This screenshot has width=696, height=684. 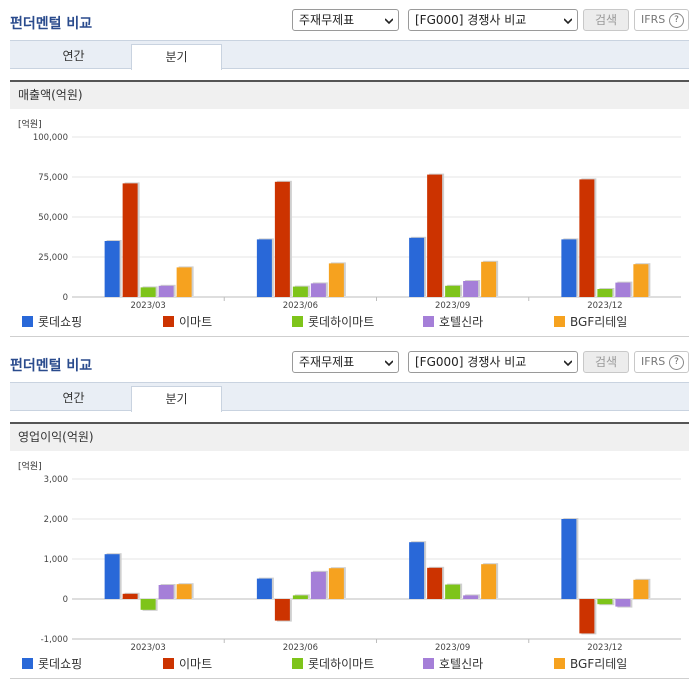 I want to click on y-tick-label: 75,000, so click(x=53, y=178).